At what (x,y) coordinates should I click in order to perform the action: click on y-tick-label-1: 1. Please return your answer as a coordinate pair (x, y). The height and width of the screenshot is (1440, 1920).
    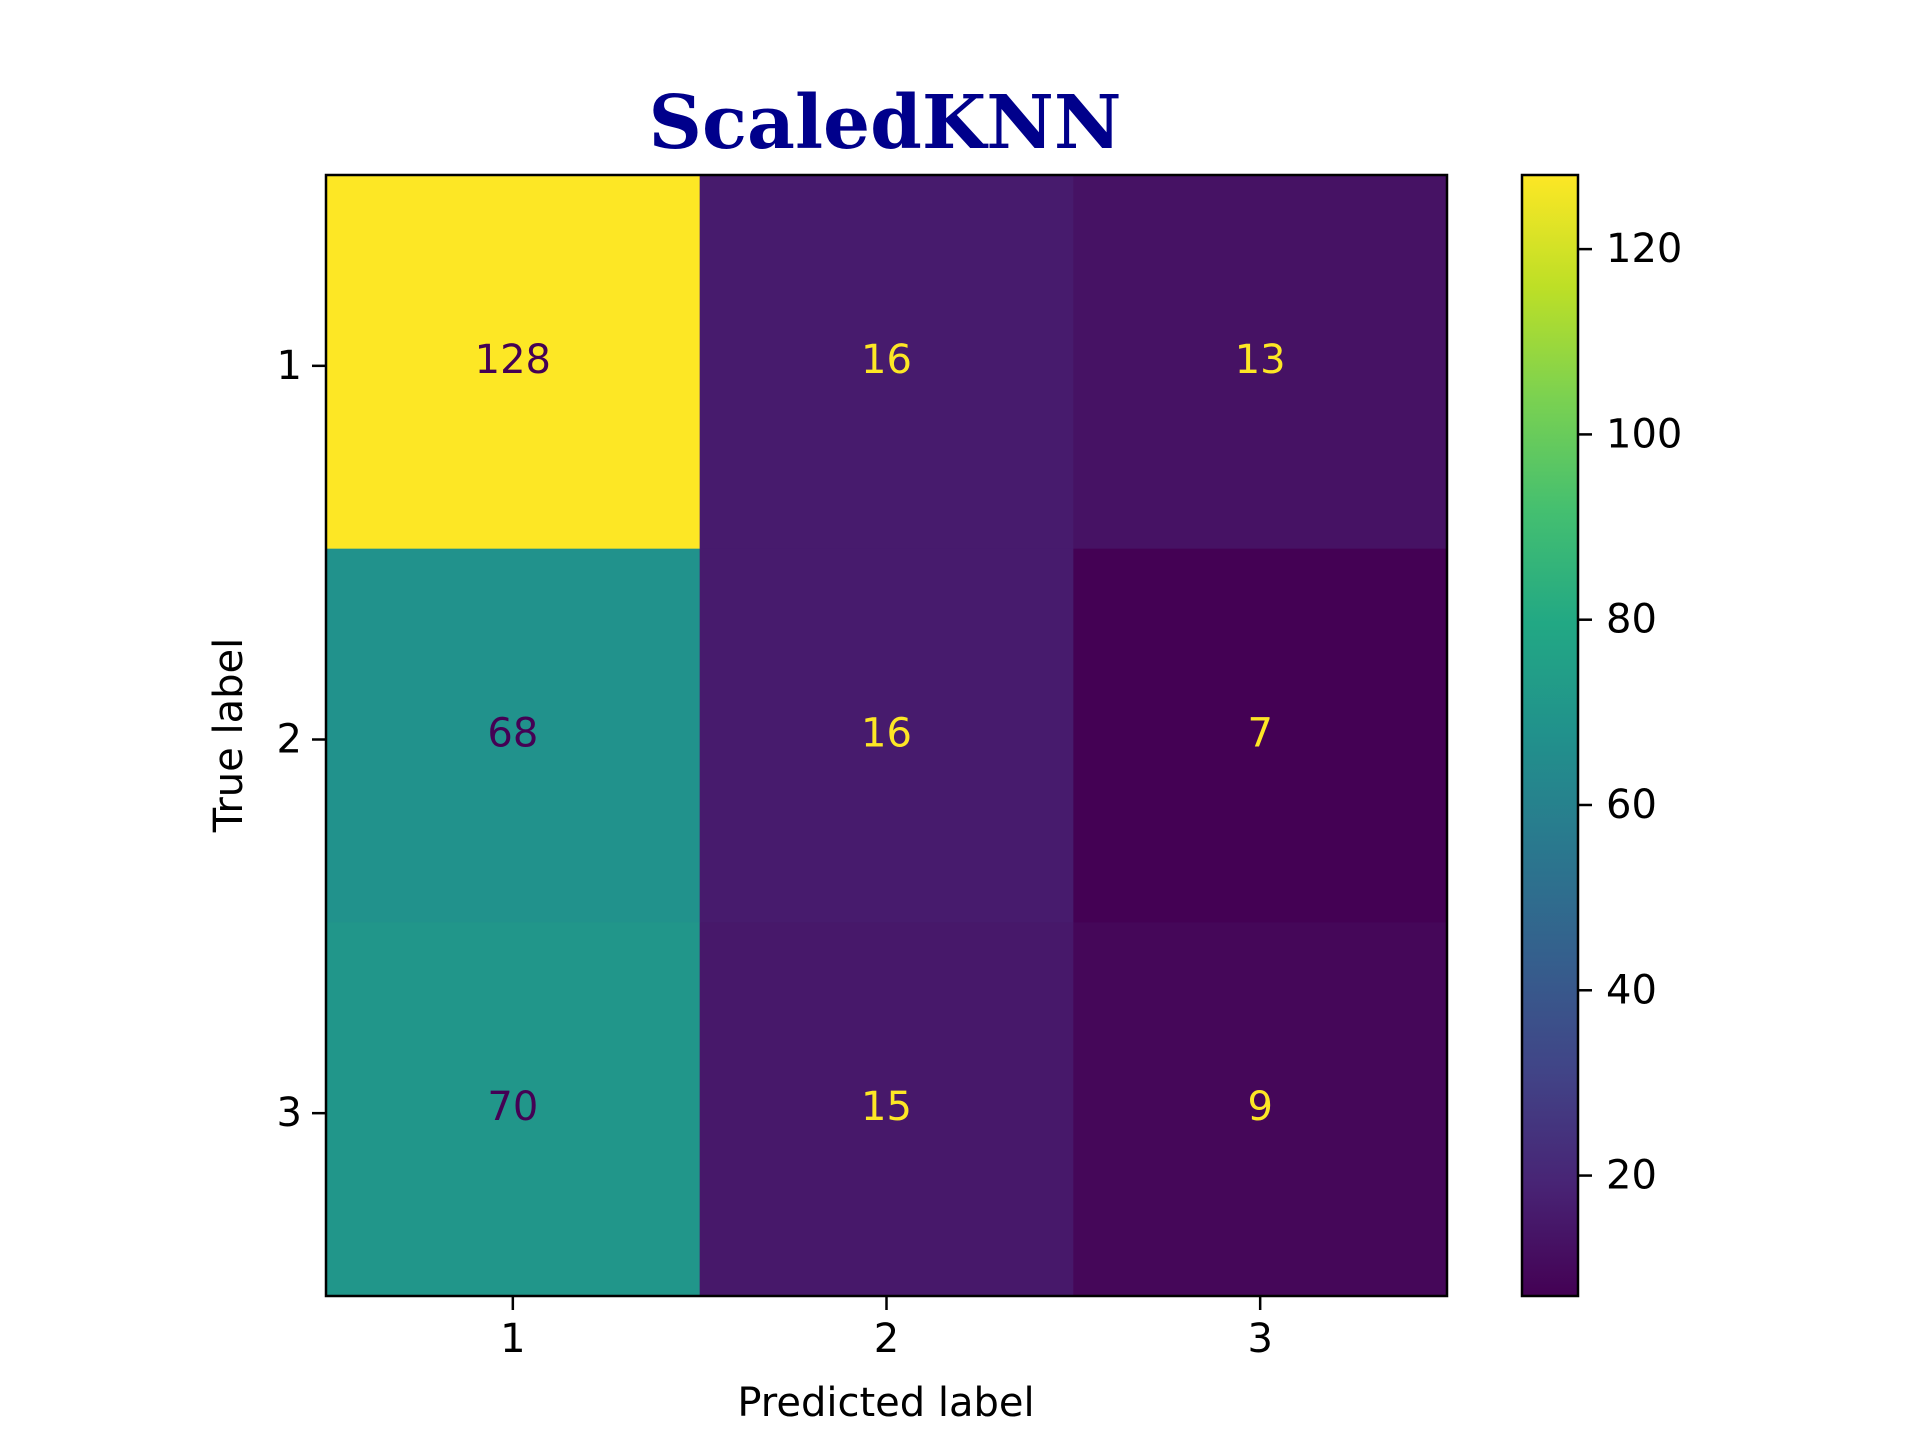
    Looking at the image, I should click on (289, 366).